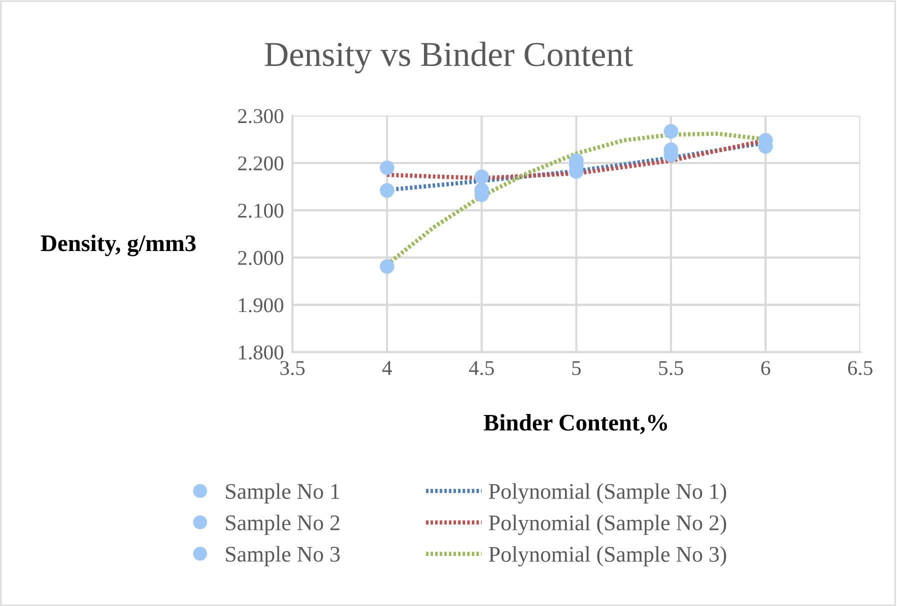 The width and height of the screenshot is (897, 606). What do you see at coordinates (387, 368) in the screenshot?
I see `x-tick-label: 4` at bounding box center [387, 368].